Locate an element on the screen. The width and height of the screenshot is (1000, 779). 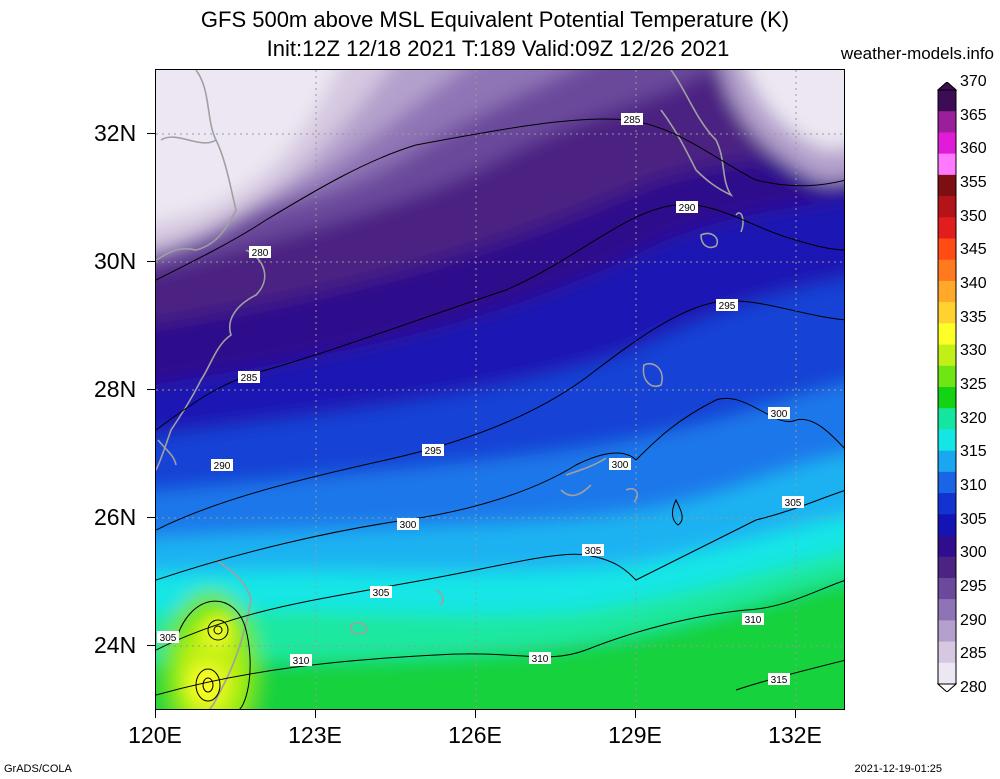
colorbar-label: 340 is located at coordinates (973, 283).